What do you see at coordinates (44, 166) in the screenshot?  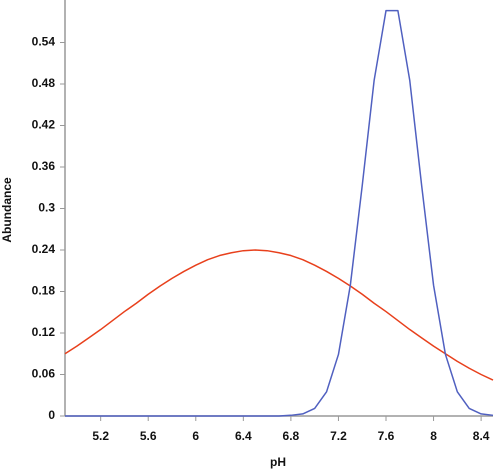 I see `y-tick-label: 0.36` at bounding box center [44, 166].